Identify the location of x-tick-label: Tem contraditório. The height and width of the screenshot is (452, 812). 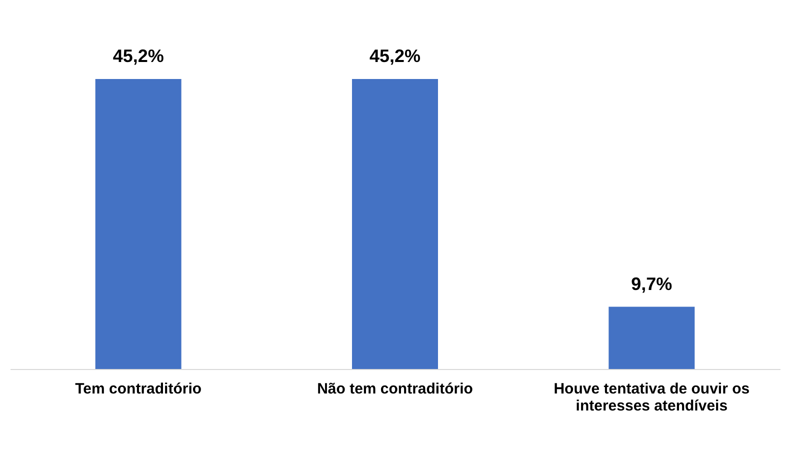
(138, 389).